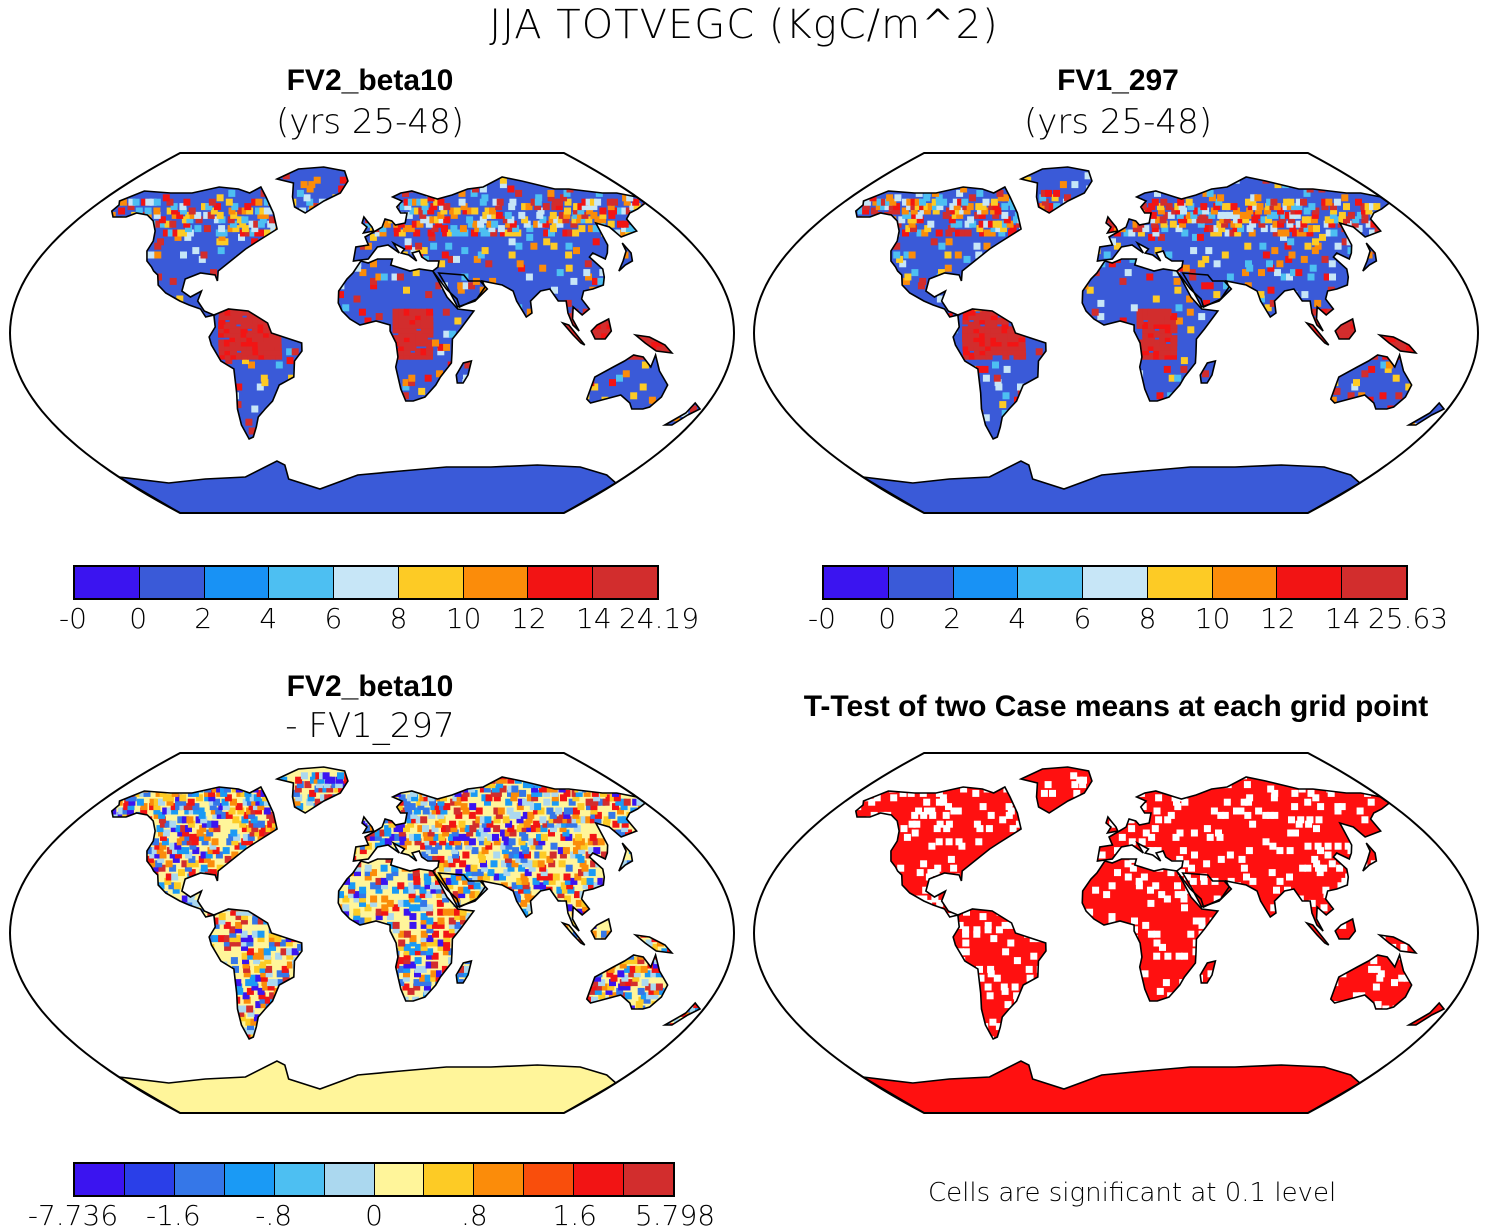  Describe the element at coordinates (574, 1215) in the screenshot. I see `colorbar-tick-label: 1.6` at that location.